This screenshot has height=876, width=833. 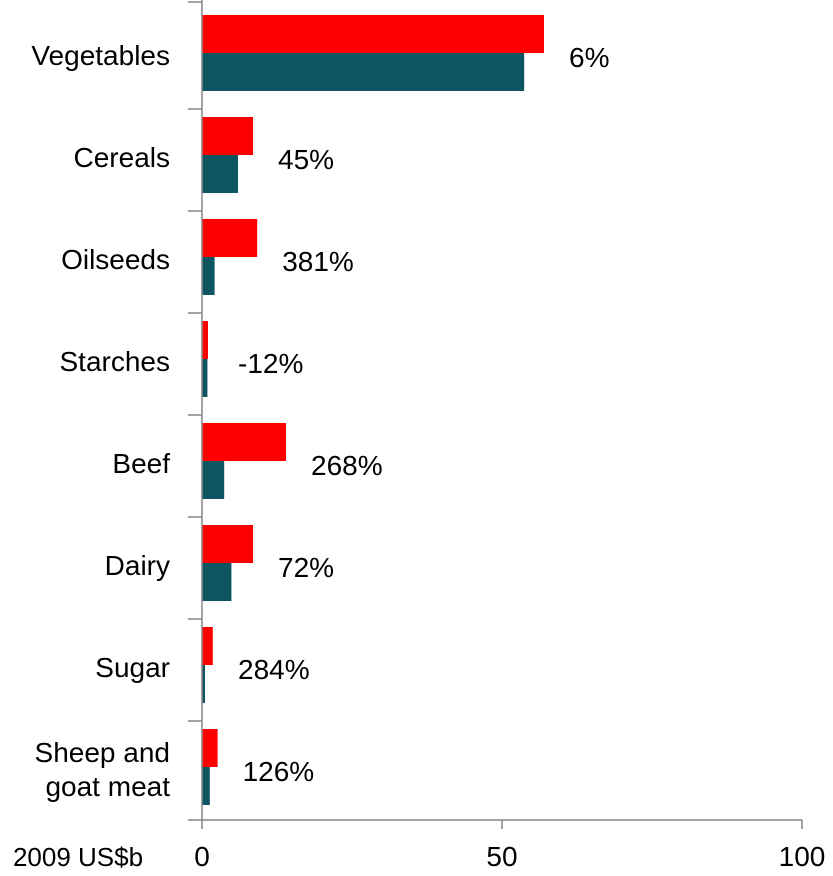 What do you see at coordinates (132, 667) in the screenshot?
I see `category-label: Sugar` at bounding box center [132, 667].